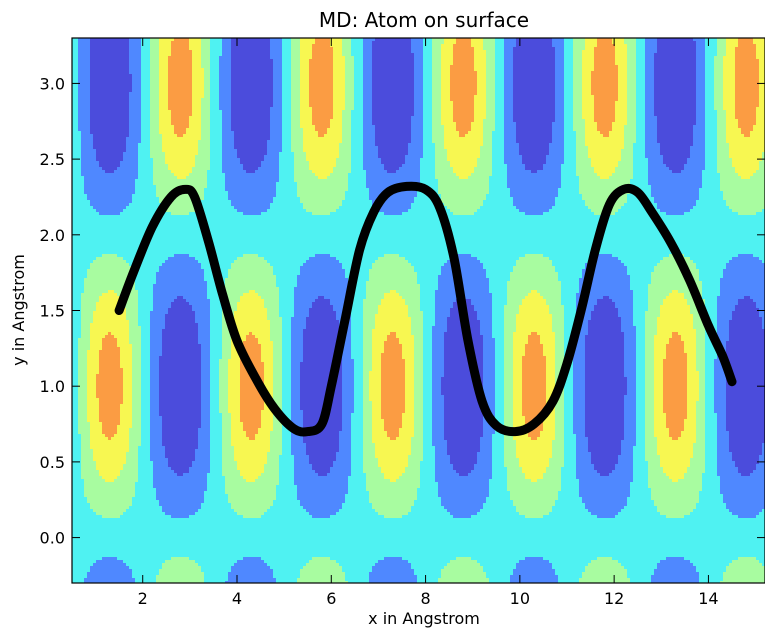 This screenshot has width=765, height=629. What do you see at coordinates (52, 235) in the screenshot?
I see `y-tick-label: 2.0` at bounding box center [52, 235].